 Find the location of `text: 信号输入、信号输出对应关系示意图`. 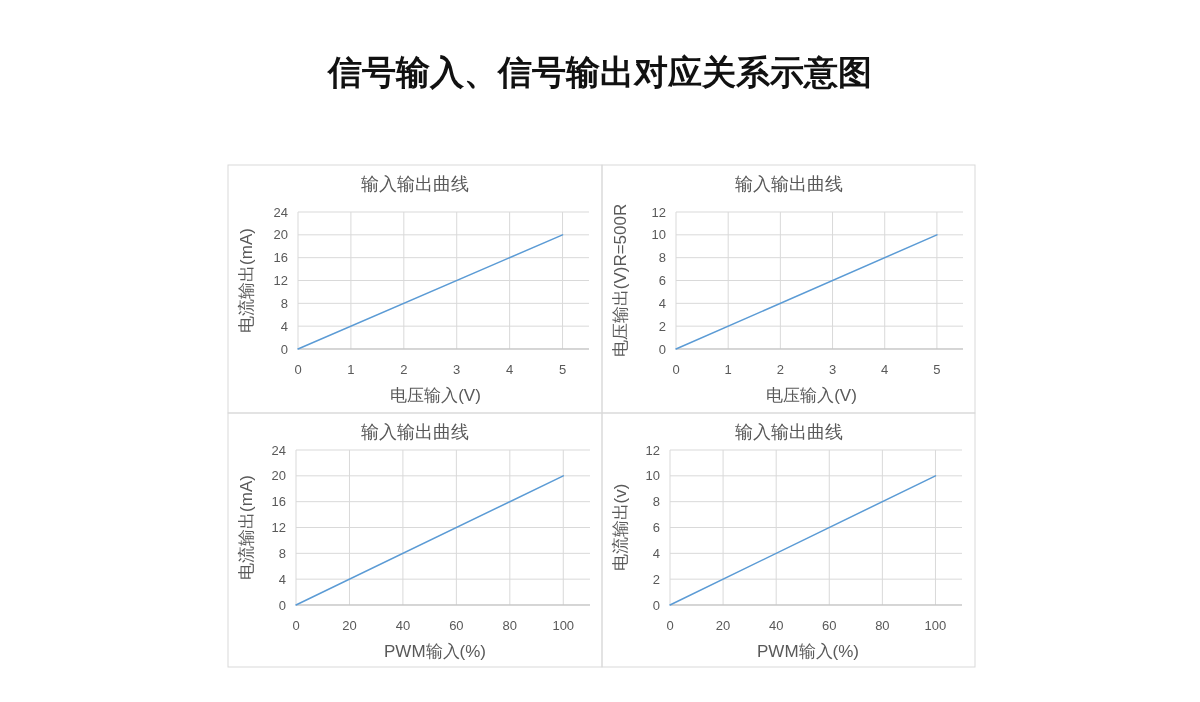

text: 信号输入、信号输出对应关系示意图 is located at coordinates (599, 72).